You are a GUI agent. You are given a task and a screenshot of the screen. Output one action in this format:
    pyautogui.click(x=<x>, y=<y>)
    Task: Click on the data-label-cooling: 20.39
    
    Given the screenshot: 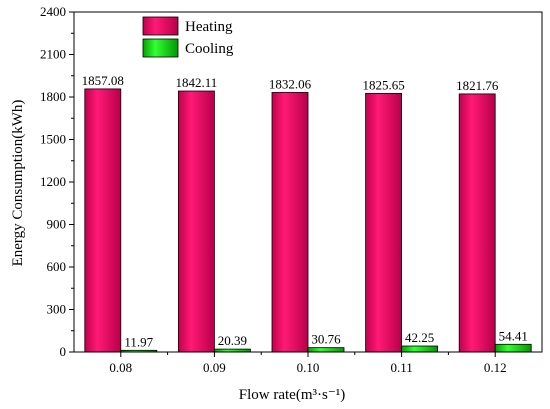 What is the action you would take?
    pyautogui.click(x=232, y=340)
    